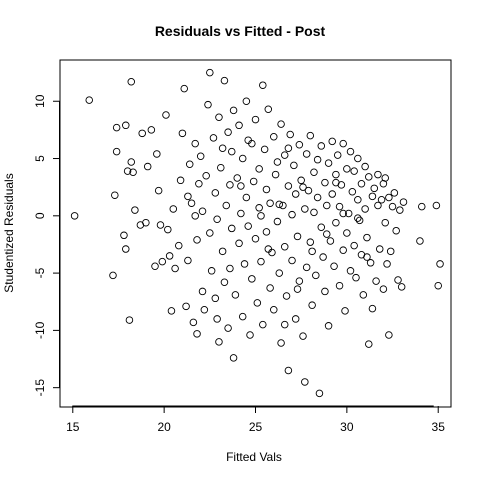  What do you see at coordinates (254, 457) in the screenshot?
I see `x-axis-label: Fitted Vals` at bounding box center [254, 457].